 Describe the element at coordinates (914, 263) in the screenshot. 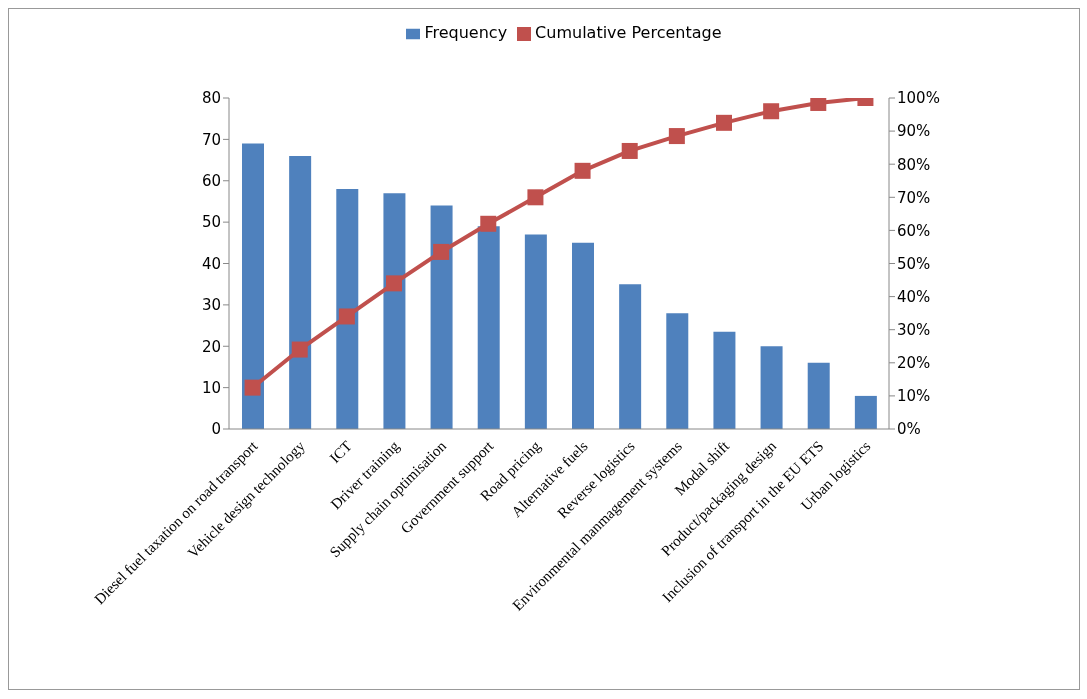

I see `y2-tick-label: 50%` at that location.